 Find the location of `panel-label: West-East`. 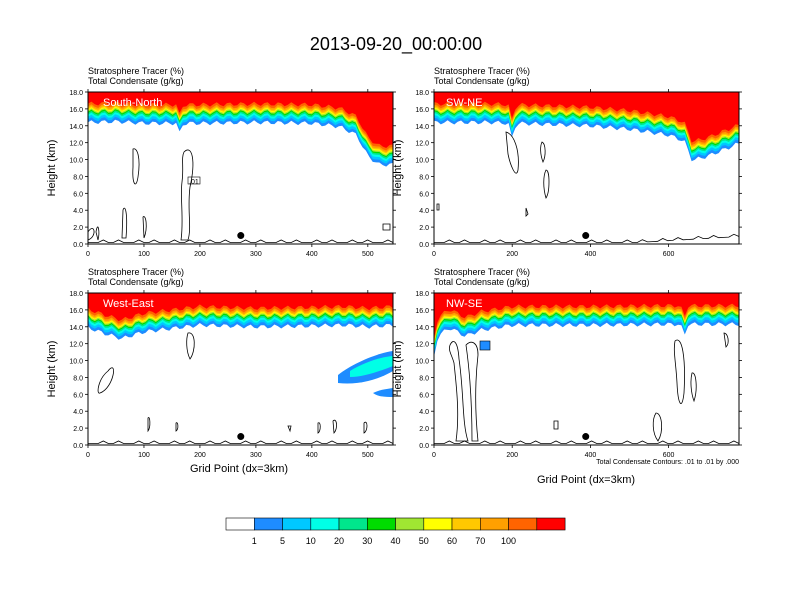

panel-label: West-East is located at coordinates (128, 304).